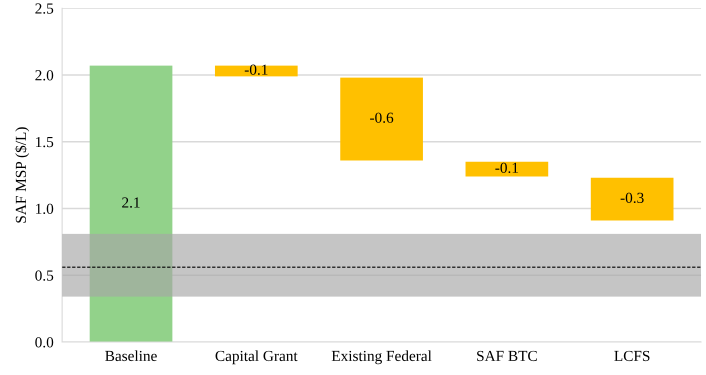 The height and width of the screenshot is (375, 706). Describe the element at coordinates (382, 357) in the screenshot. I see `x-tick-label: Existing Federal` at that location.